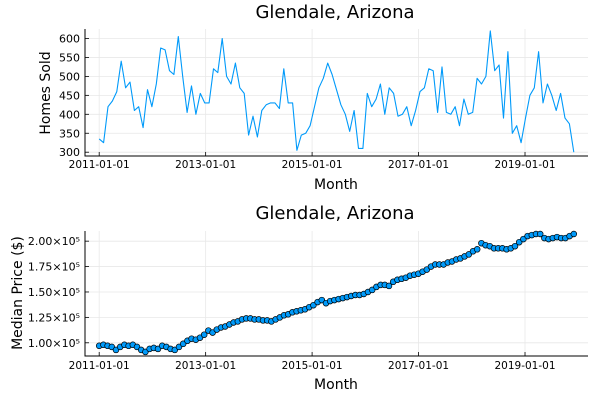  What do you see at coordinates (69, 152) in the screenshot?
I see `plot1-y-tick-label: 300` at bounding box center [69, 152].